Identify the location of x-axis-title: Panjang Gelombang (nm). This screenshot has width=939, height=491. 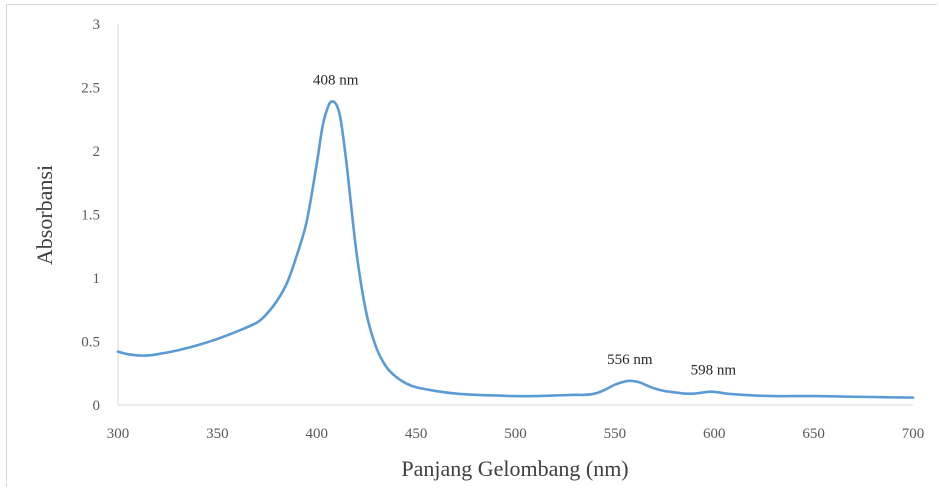
(514, 468).